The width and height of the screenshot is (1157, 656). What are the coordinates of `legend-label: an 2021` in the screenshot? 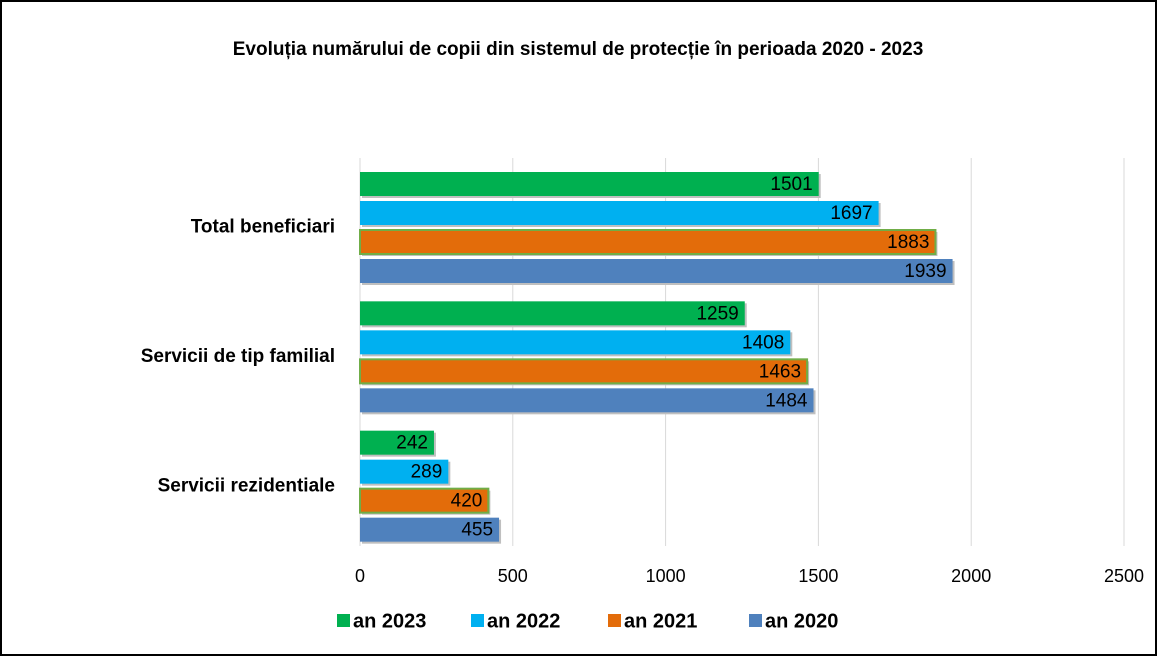 It's located at (660, 621).